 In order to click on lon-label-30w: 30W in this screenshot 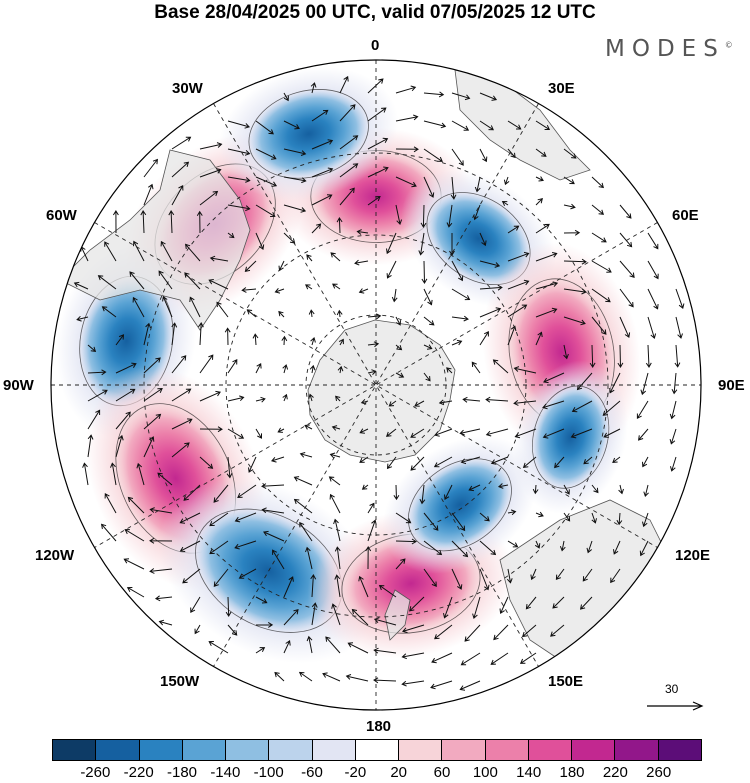, I will do `click(187, 88)`.